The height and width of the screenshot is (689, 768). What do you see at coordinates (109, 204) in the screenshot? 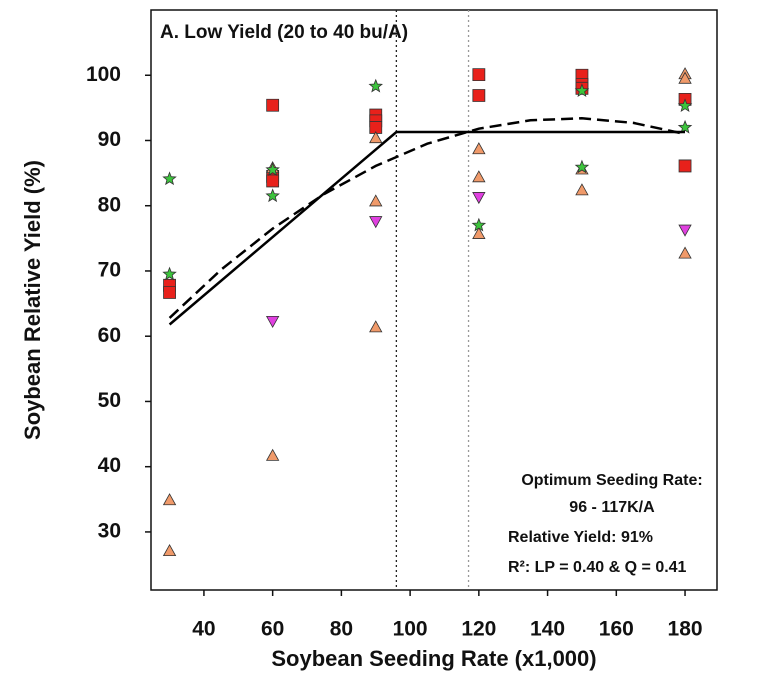
I see `y-tick-label: 80` at bounding box center [109, 204].